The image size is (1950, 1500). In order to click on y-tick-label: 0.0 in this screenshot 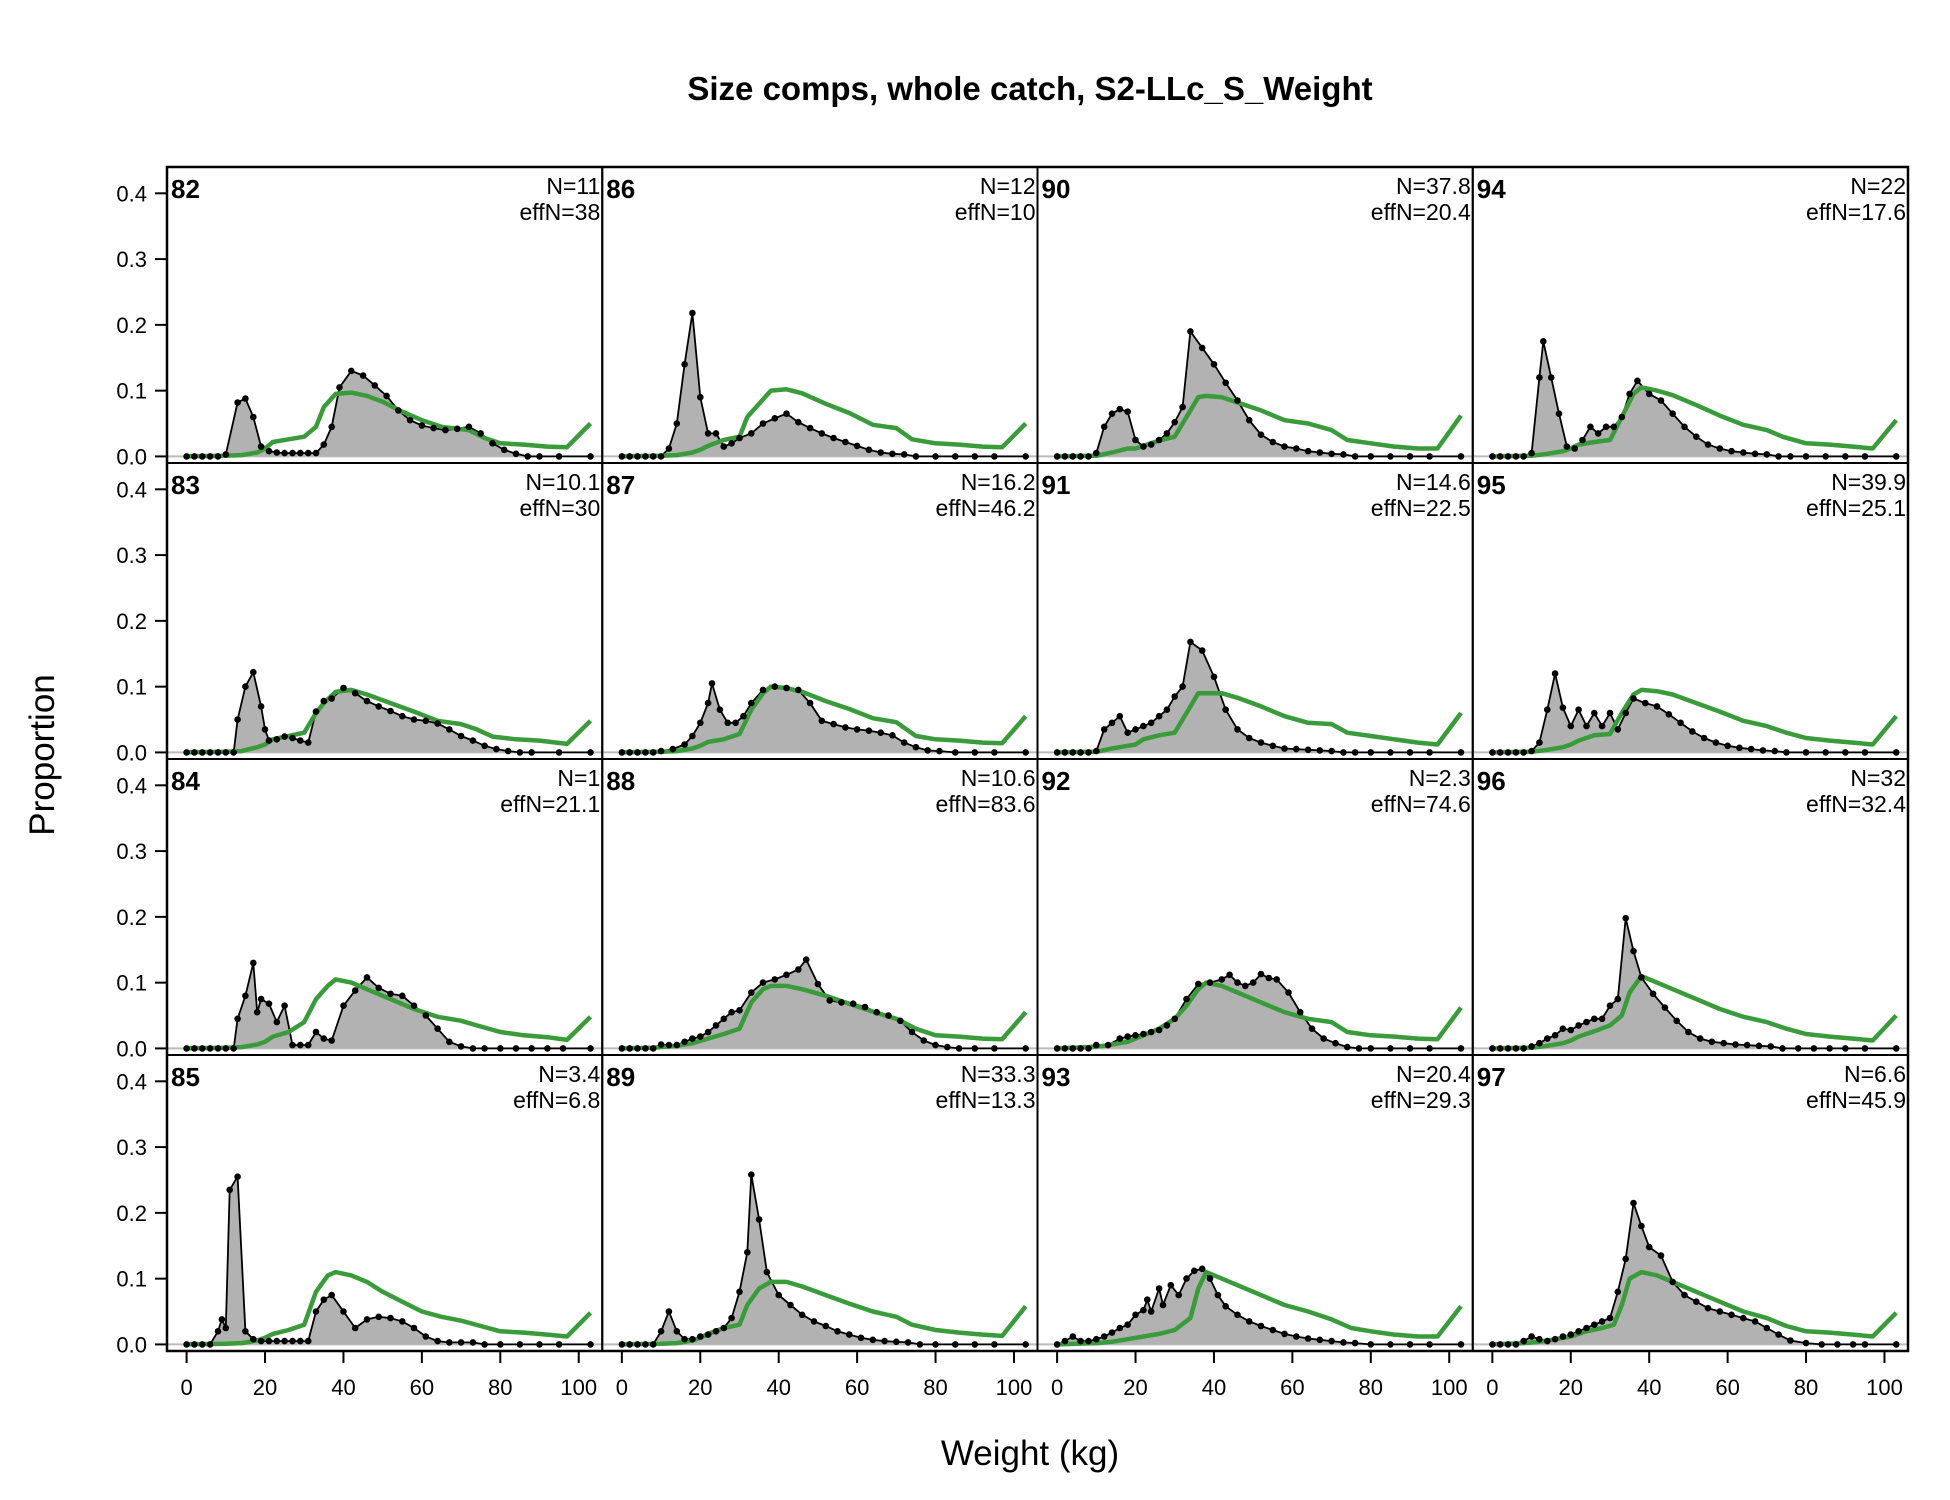, I will do `click(131, 752)`.